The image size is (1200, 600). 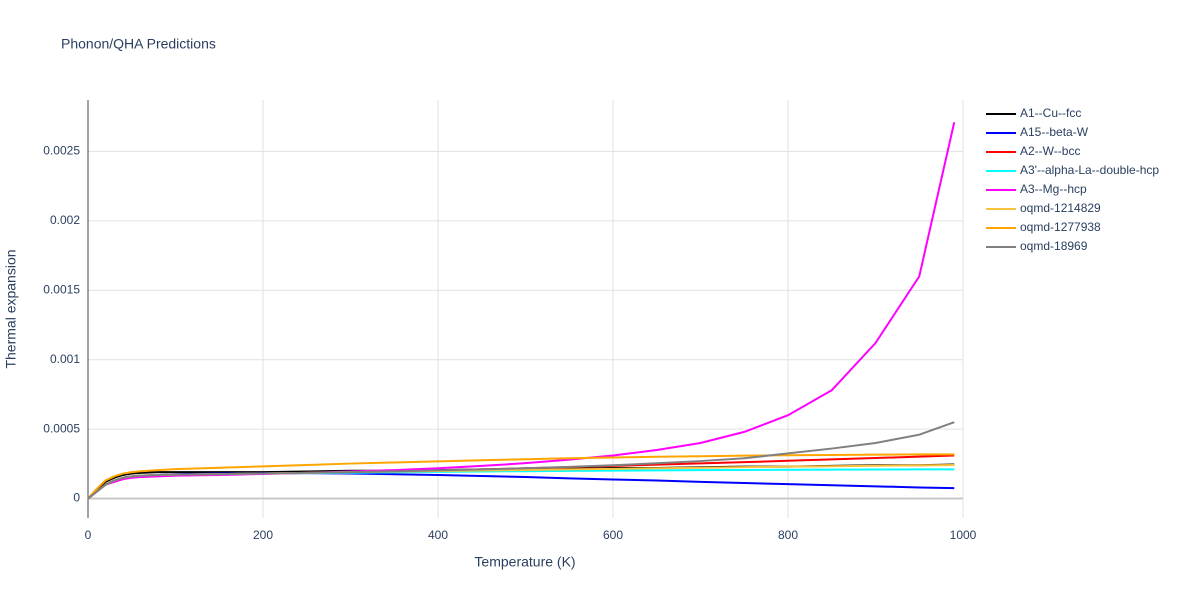 What do you see at coordinates (788, 535) in the screenshot?
I see `x-tick-label: 800` at bounding box center [788, 535].